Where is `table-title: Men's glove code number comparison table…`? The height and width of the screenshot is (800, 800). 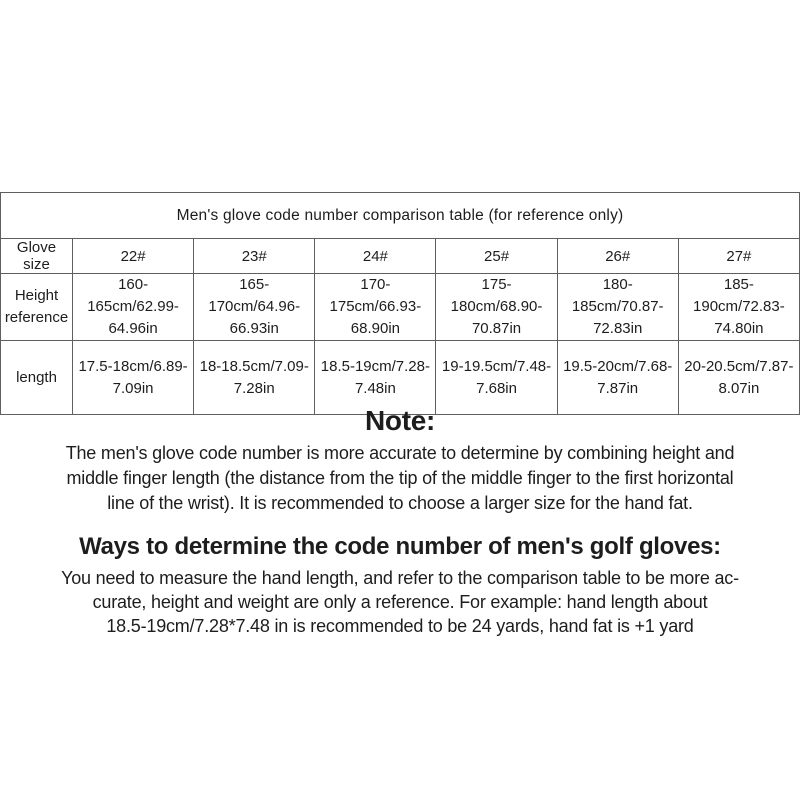 table-title: Men's glove code number comparison table… is located at coordinates (400, 215).